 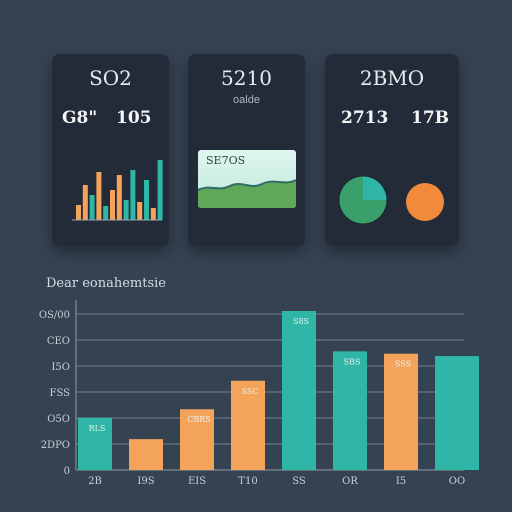 What do you see at coordinates (226, 160) in the screenshot?
I see `area-wave-label: SE7OS` at bounding box center [226, 160].